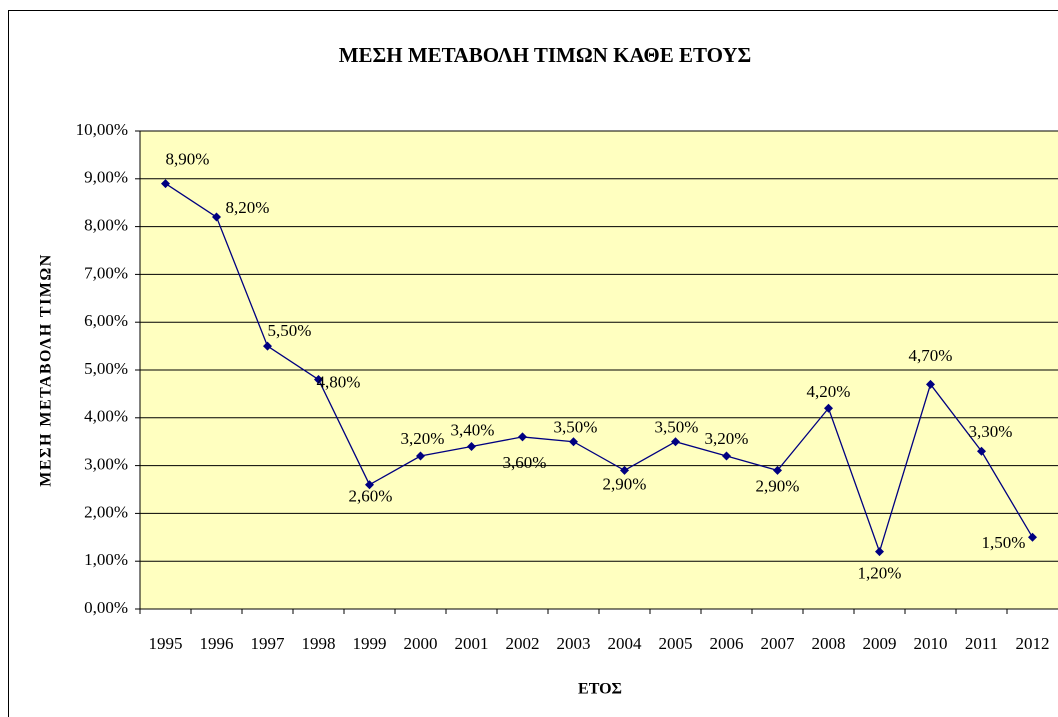  What do you see at coordinates (102, 129) in the screenshot?
I see `y-tick-label: 10,00%` at bounding box center [102, 129].